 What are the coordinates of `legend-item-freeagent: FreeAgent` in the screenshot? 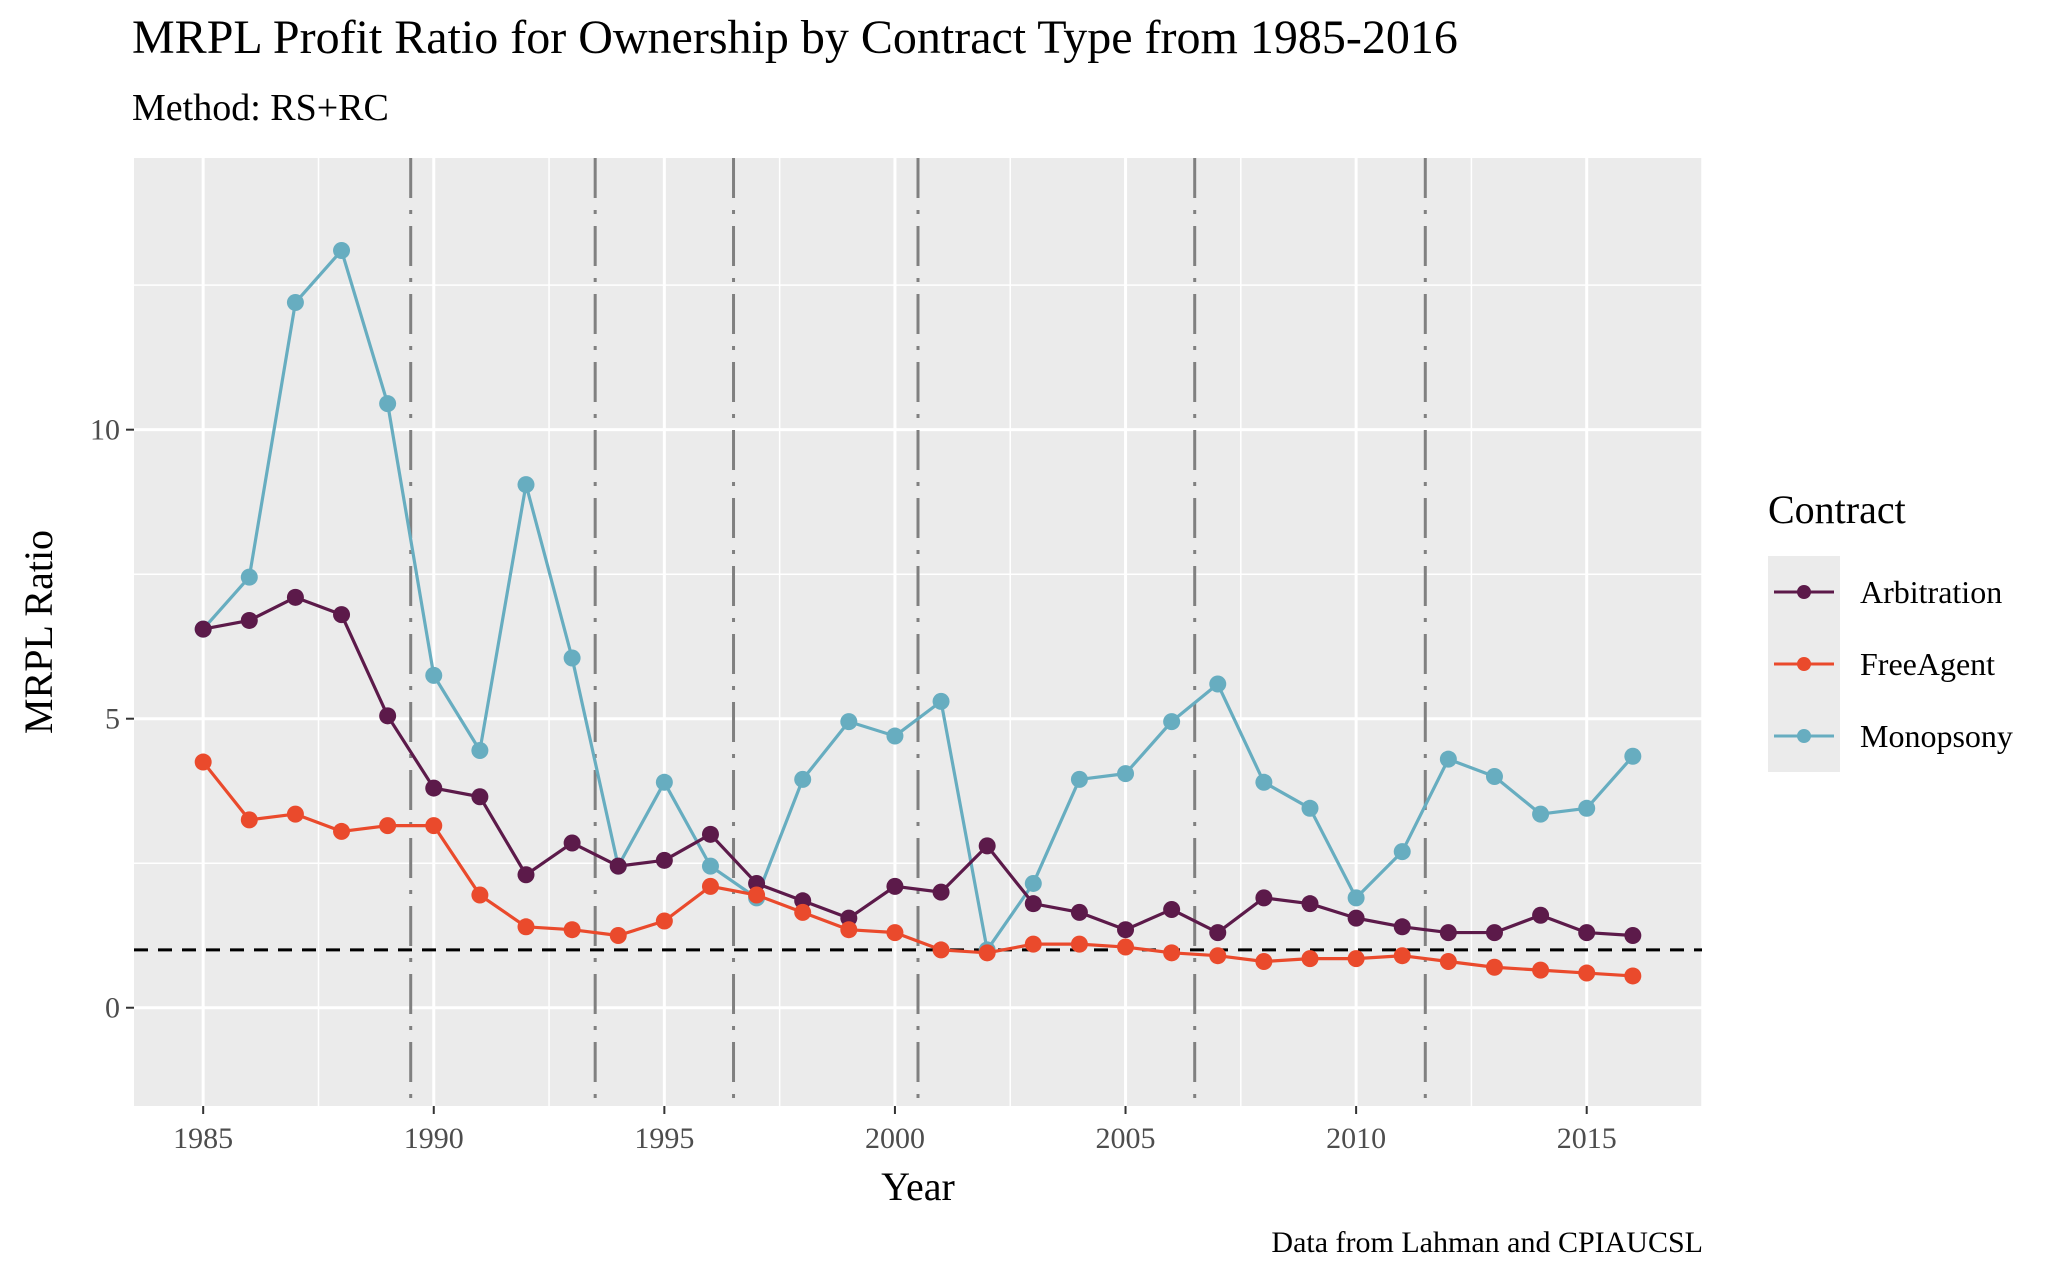 It's located at (1919, 664).